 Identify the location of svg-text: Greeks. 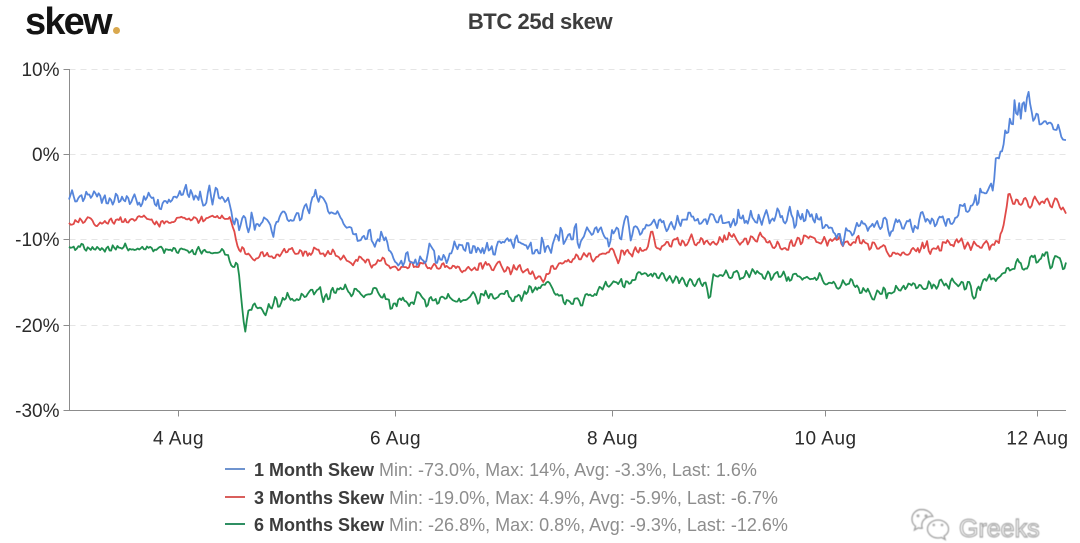
(999, 529).